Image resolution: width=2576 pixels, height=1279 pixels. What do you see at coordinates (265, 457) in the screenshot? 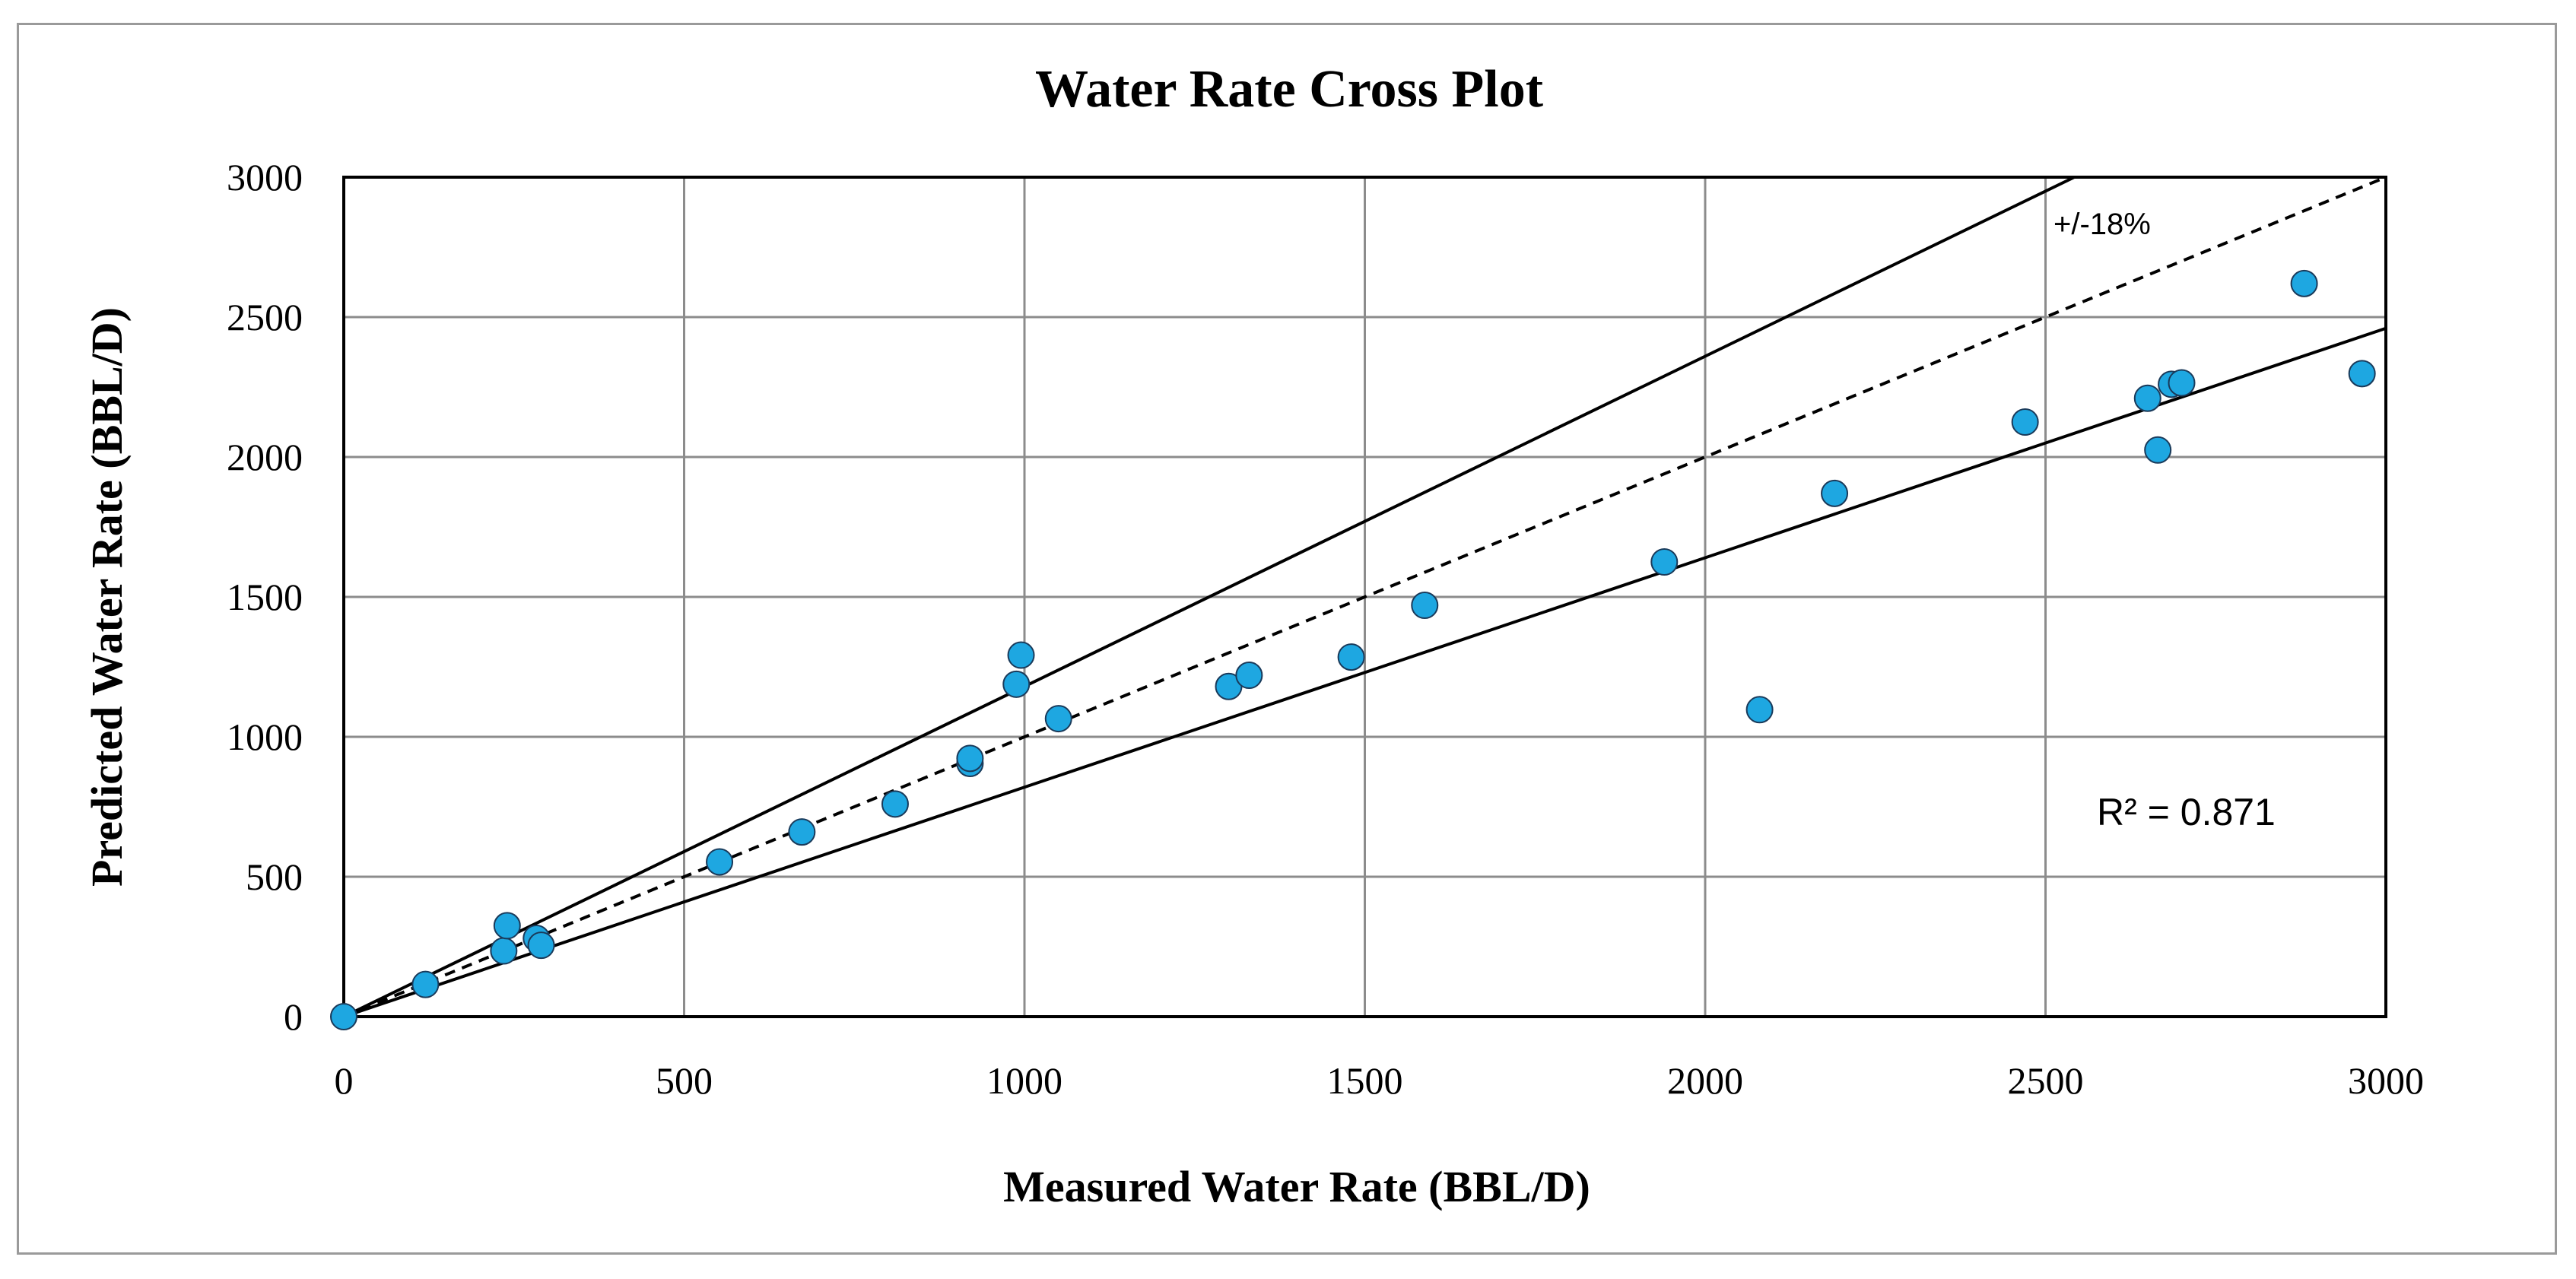
I see `y-tick-label: 2000` at bounding box center [265, 457].